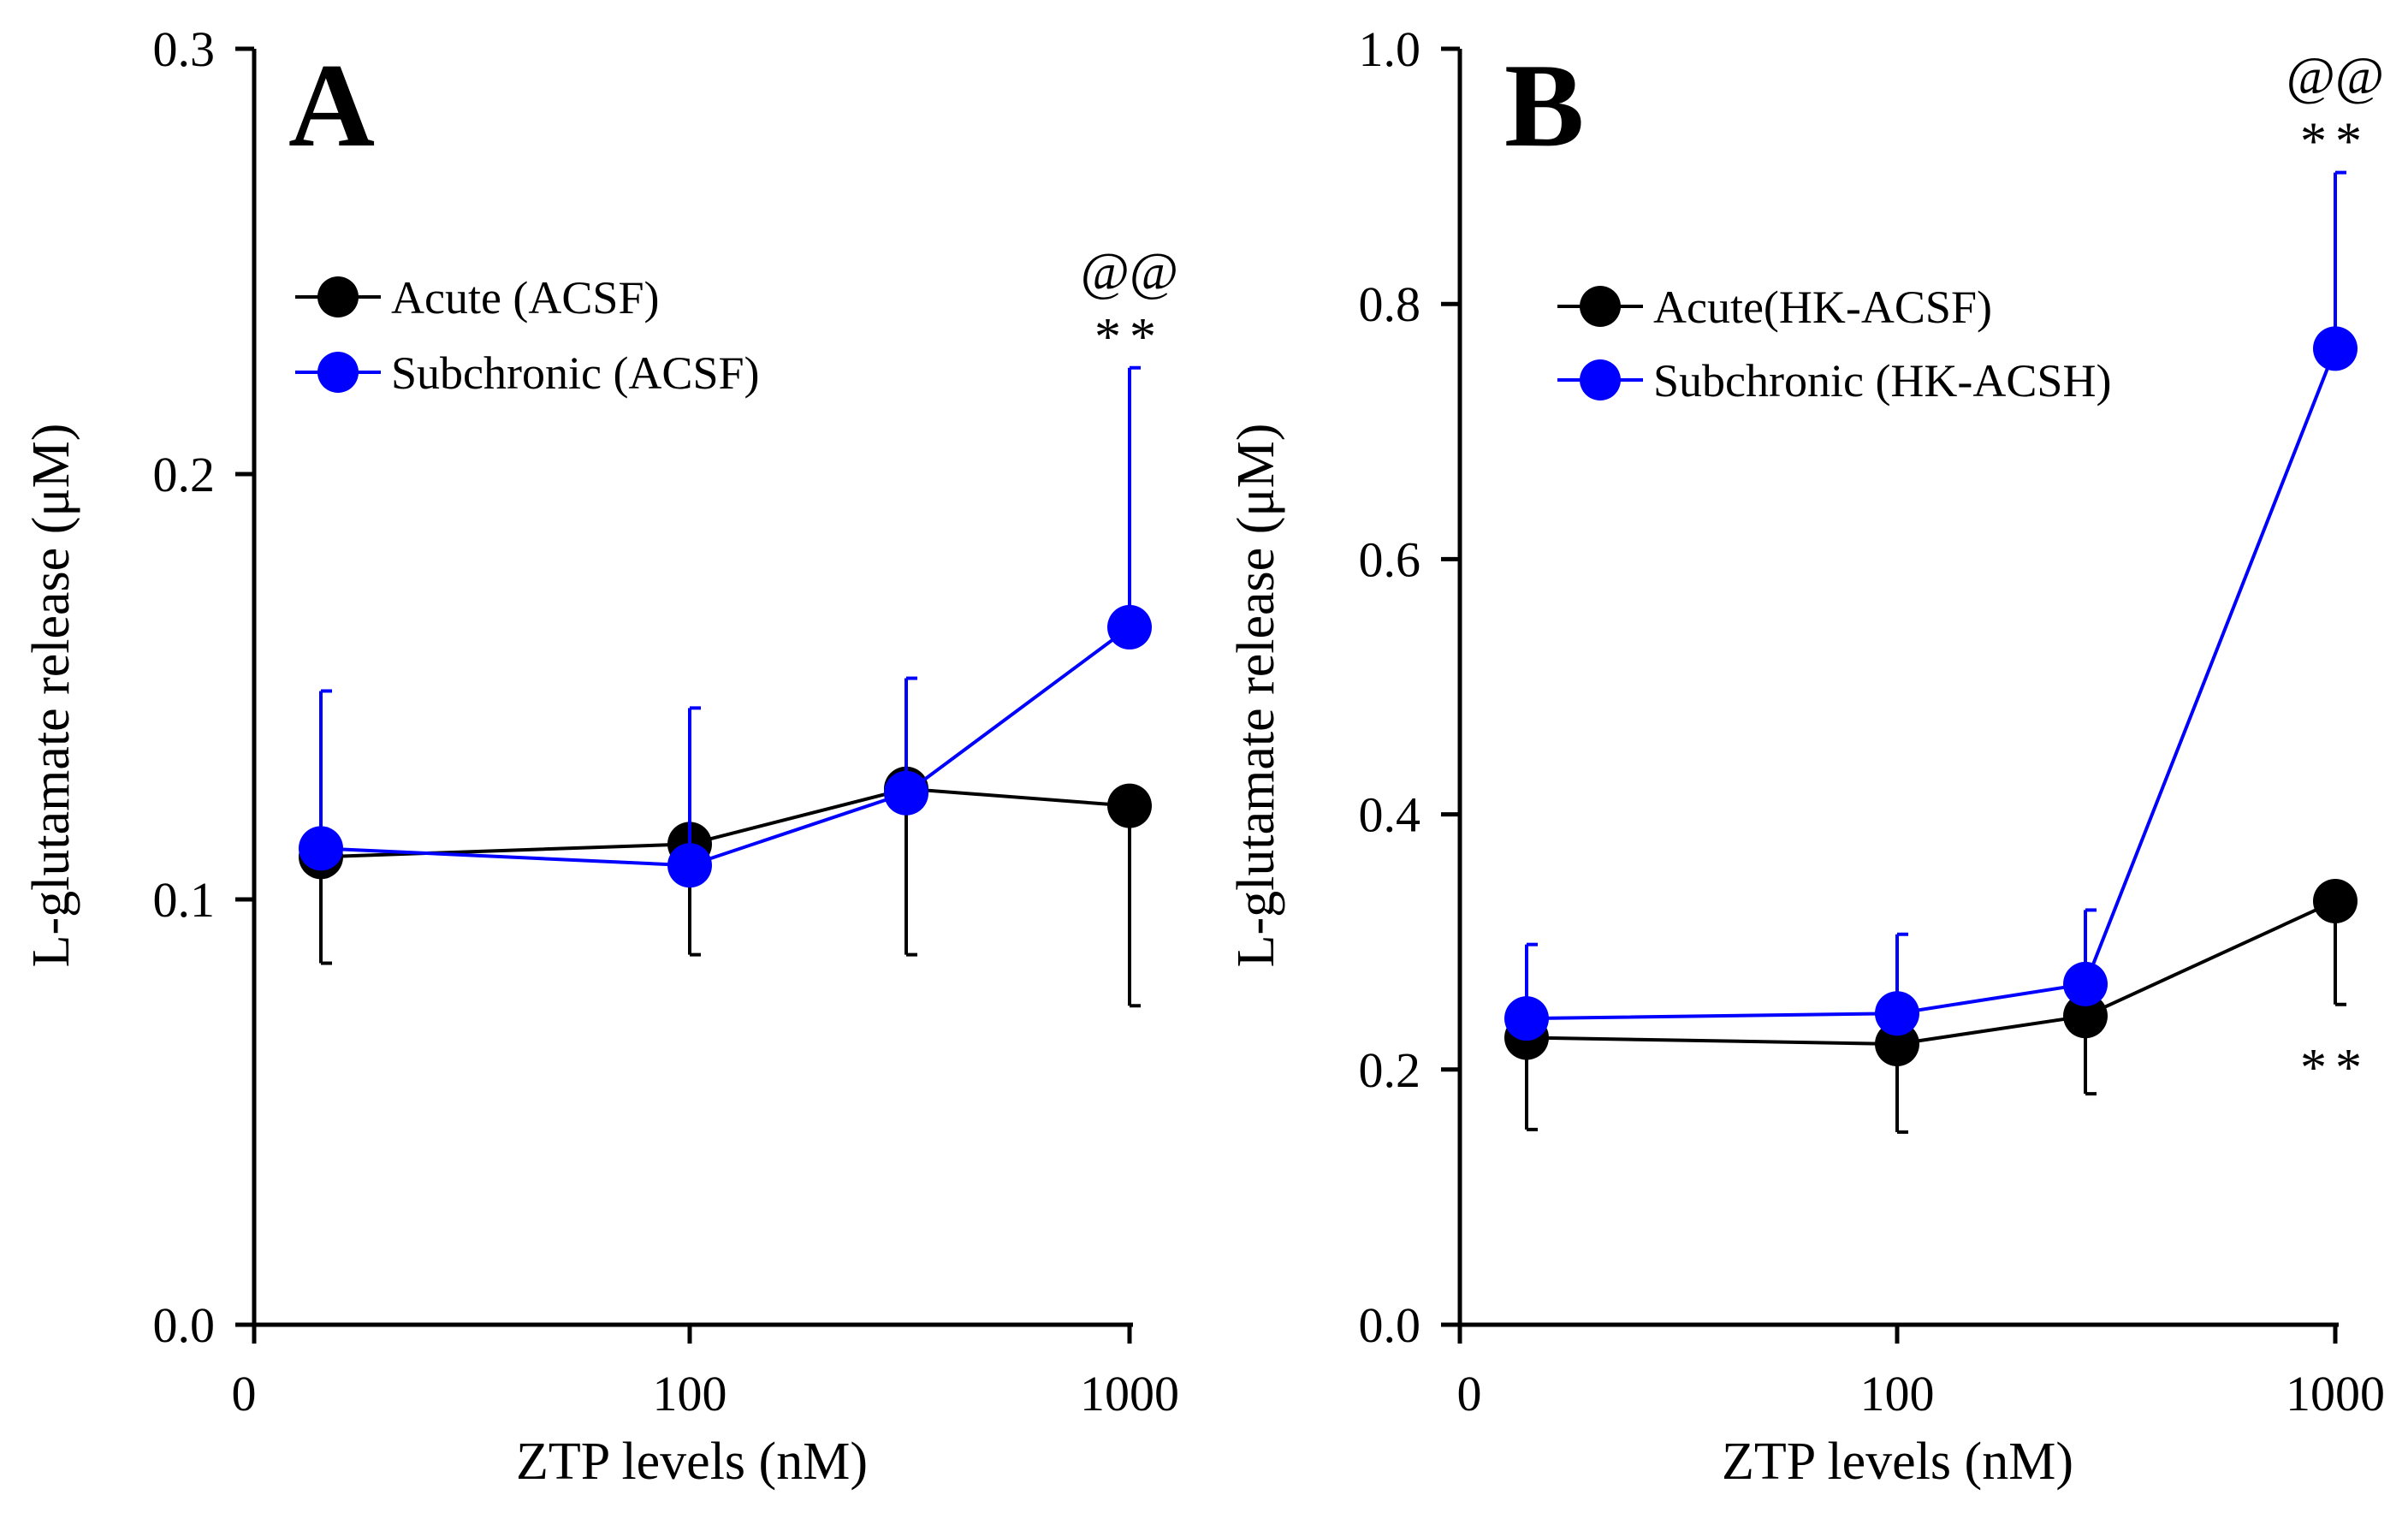 The width and height of the screenshot is (2408, 1513). What do you see at coordinates (1544, 105) in the screenshot?
I see `panel-label: B` at bounding box center [1544, 105].